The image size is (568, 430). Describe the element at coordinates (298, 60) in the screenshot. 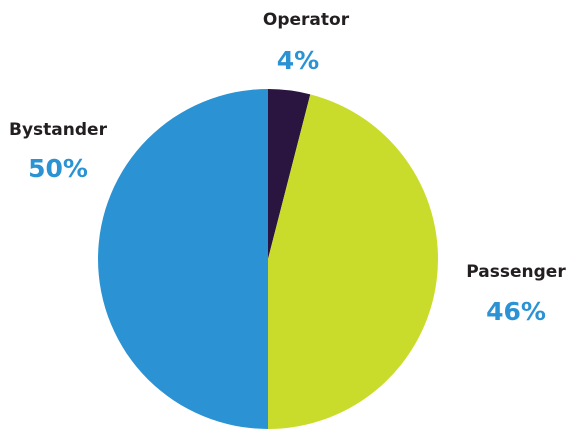

I see `value-label: 4%` at that location.